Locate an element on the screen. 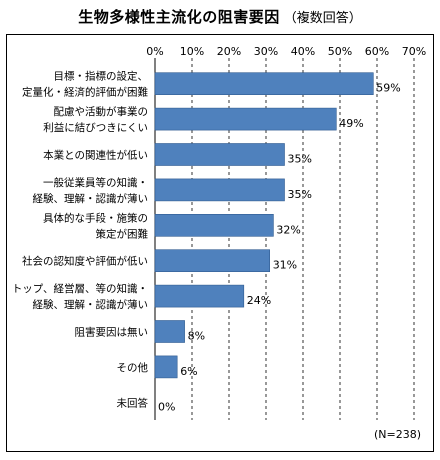 The width and height of the screenshot is (440, 460). category-label: 策定が困難 is located at coordinates (122, 233).